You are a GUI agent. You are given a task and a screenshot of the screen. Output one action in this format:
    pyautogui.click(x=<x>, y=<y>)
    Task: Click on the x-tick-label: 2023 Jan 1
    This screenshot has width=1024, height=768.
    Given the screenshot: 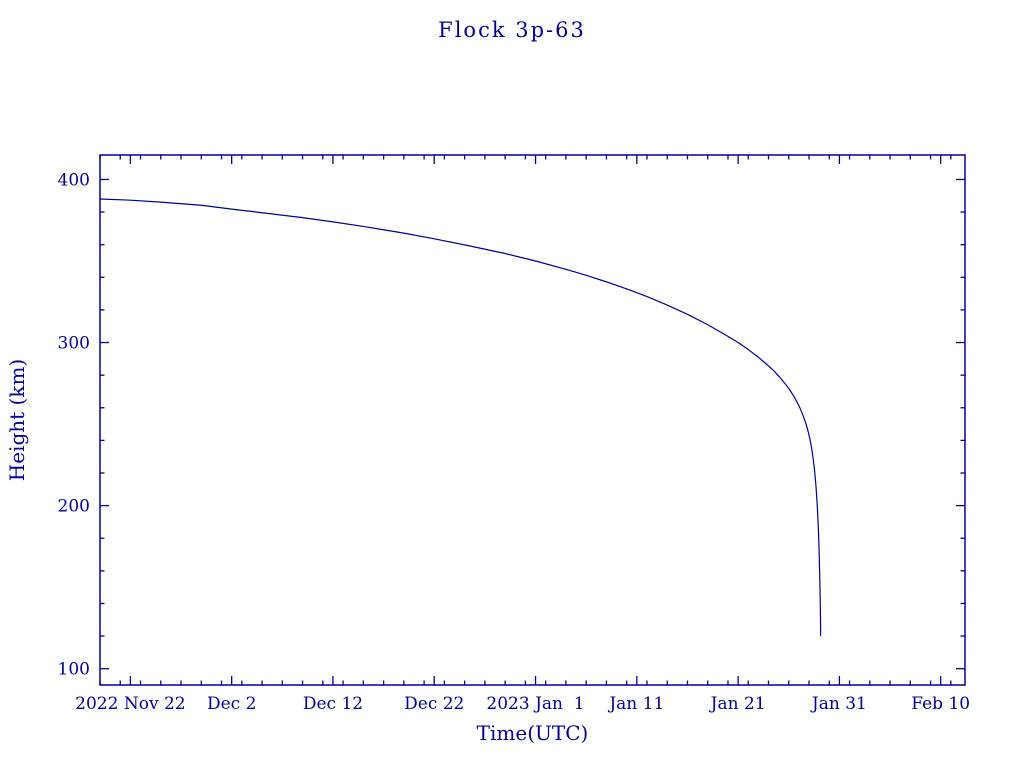 What is the action you would take?
    pyautogui.click(x=535, y=704)
    